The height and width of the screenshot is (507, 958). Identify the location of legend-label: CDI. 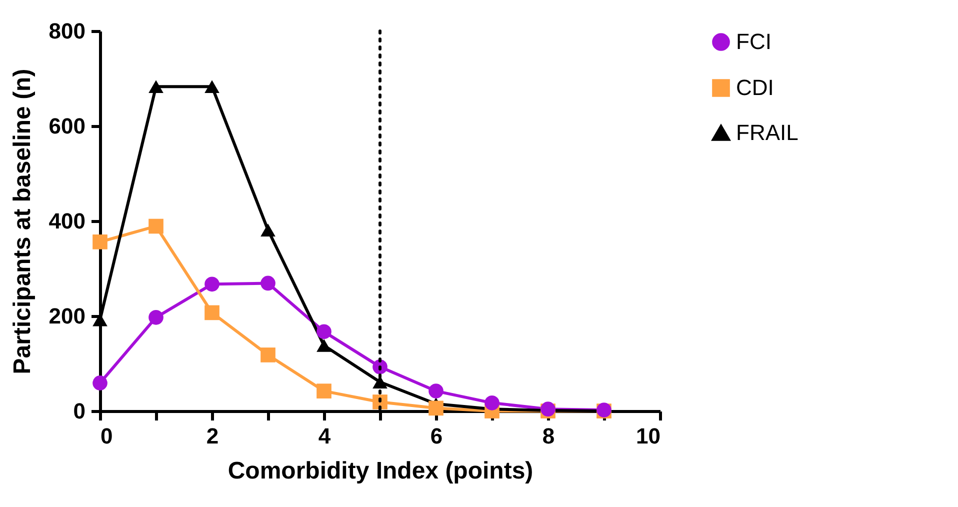
(755, 87).